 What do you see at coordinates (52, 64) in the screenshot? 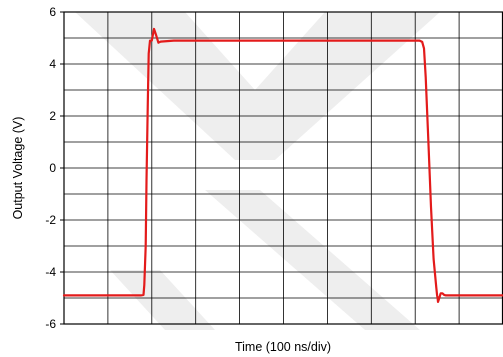
I see `y-tick-label: 4` at bounding box center [52, 64].